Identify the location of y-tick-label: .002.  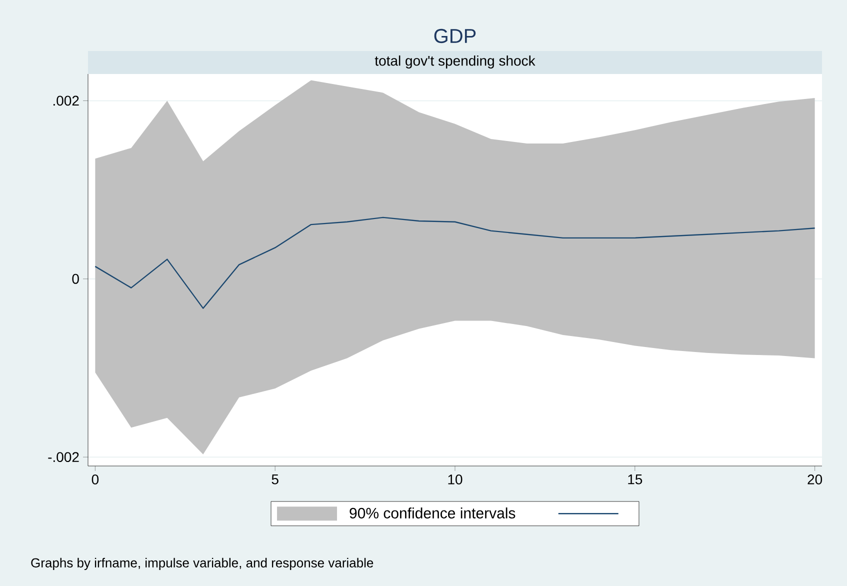
(66, 101).